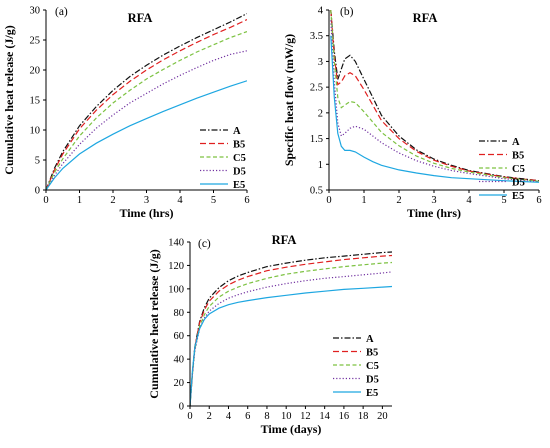 This screenshot has height=448, width=550. What do you see at coordinates (316, 88) in the screenshot?
I see `y-tick-label: 2.5` at bounding box center [316, 88].